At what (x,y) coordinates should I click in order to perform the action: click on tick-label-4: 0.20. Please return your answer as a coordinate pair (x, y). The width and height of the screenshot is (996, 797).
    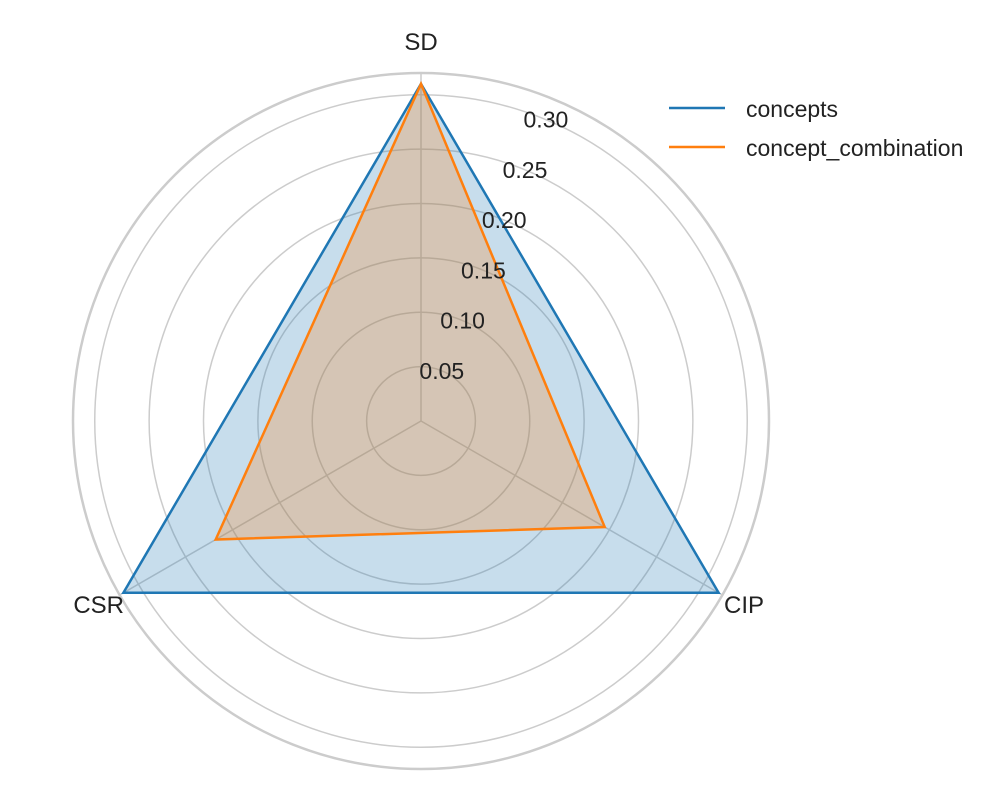
    Looking at the image, I should click on (504, 220).